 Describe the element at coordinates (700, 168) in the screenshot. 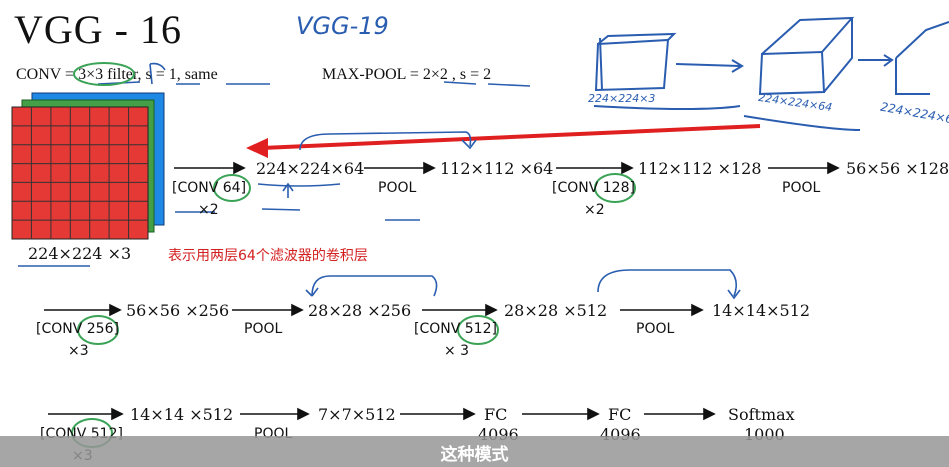

I see `dim-112x112x128: 112×112 ×128` at that location.